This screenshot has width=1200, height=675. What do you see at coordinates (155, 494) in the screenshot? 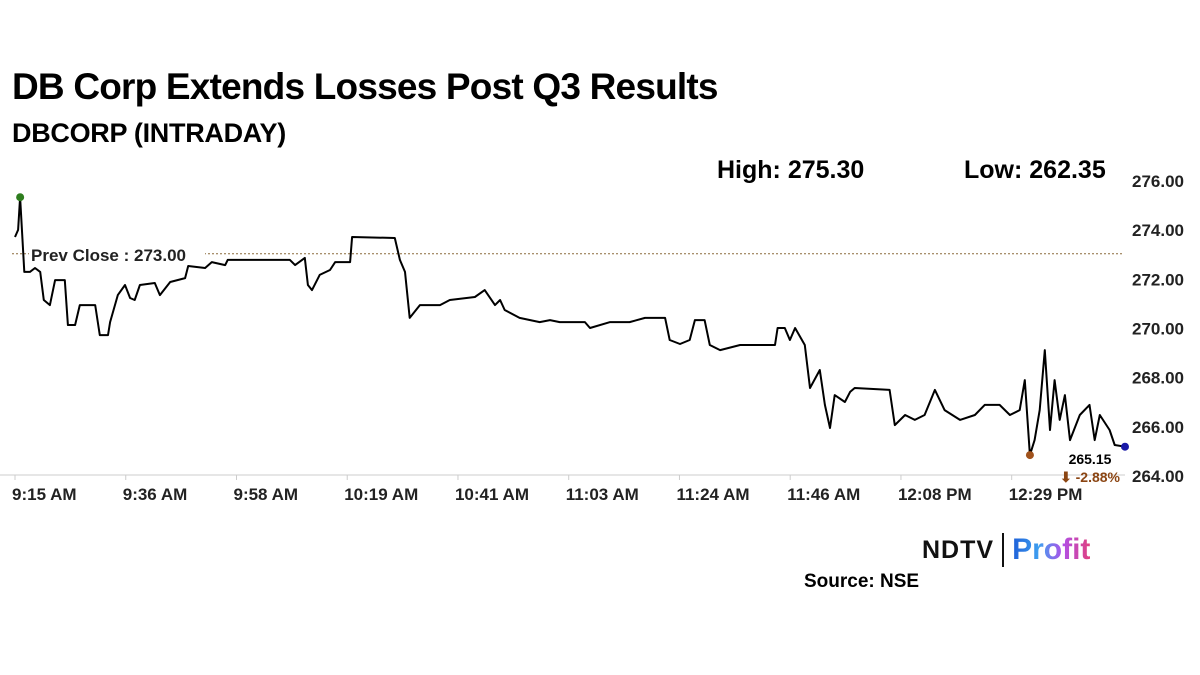
I see `x-tick-label: 9:36 AM` at bounding box center [155, 494].